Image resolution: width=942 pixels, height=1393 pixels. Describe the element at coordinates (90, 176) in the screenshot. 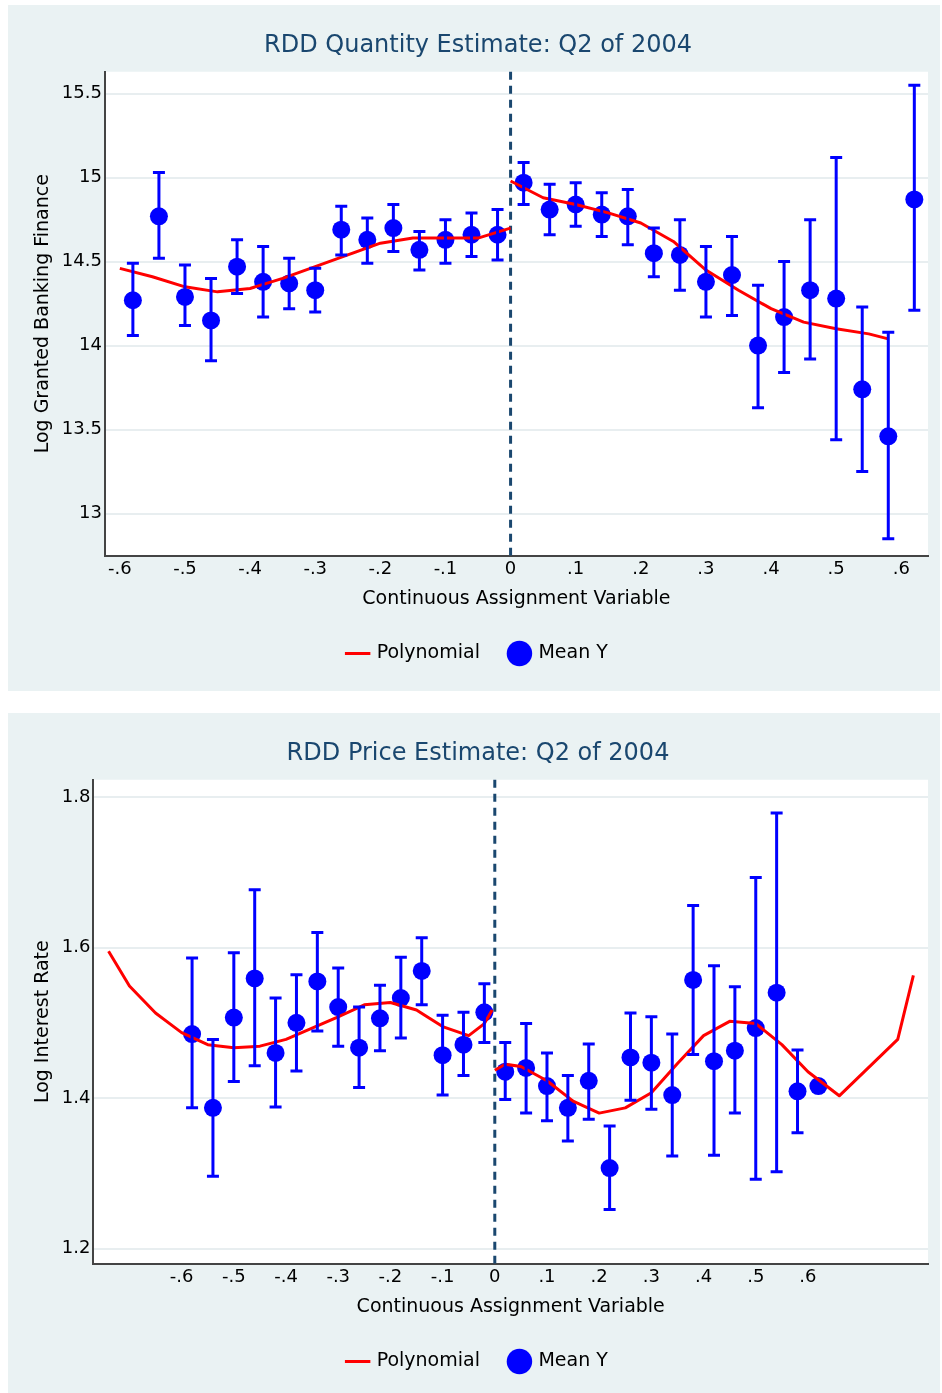

I see `y-tick-label: 15` at that location.